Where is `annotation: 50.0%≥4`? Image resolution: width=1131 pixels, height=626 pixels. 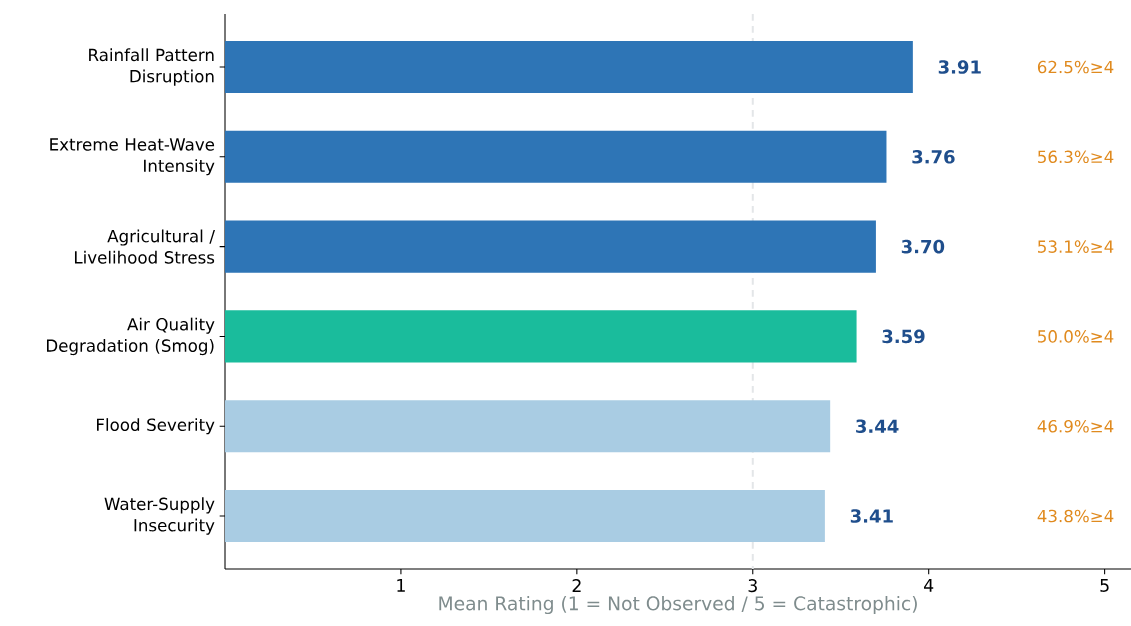 annotation: 50.0%≥4 is located at coordinates (1076, 336).